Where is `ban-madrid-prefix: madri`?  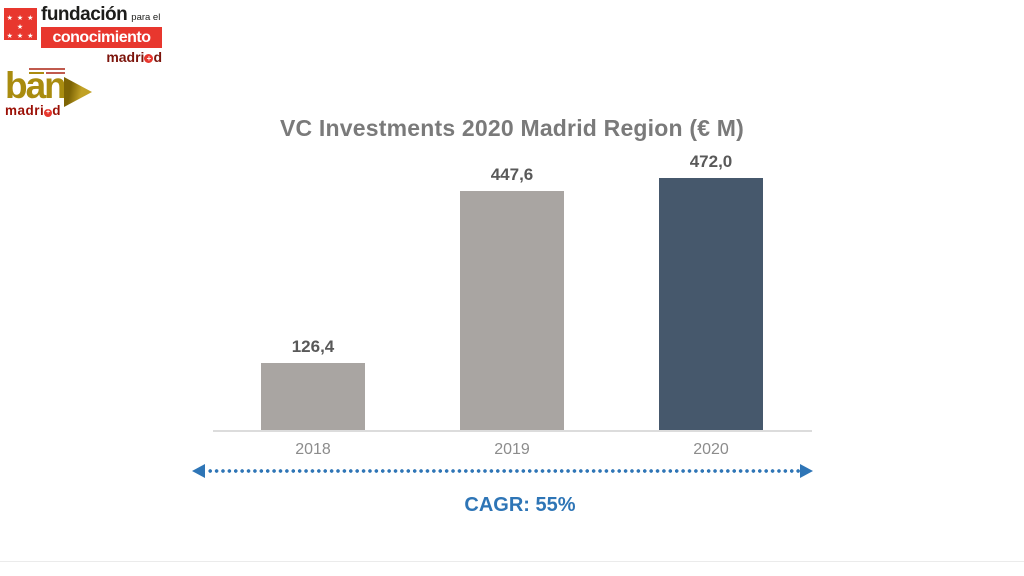
ban-madrid-prefix: madri is located at coordinates (25, 110).